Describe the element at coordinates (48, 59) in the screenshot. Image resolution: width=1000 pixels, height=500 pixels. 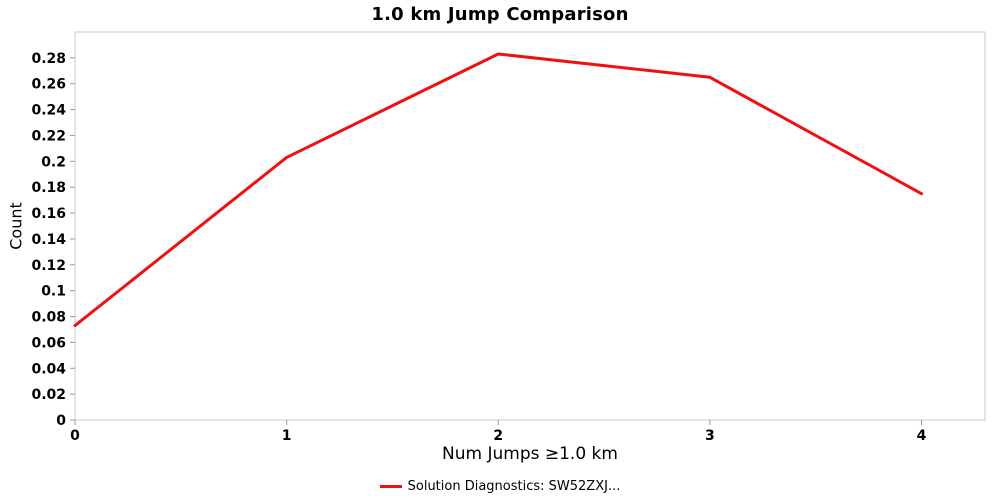
I see `y-tick-label: 0.28` at that location.